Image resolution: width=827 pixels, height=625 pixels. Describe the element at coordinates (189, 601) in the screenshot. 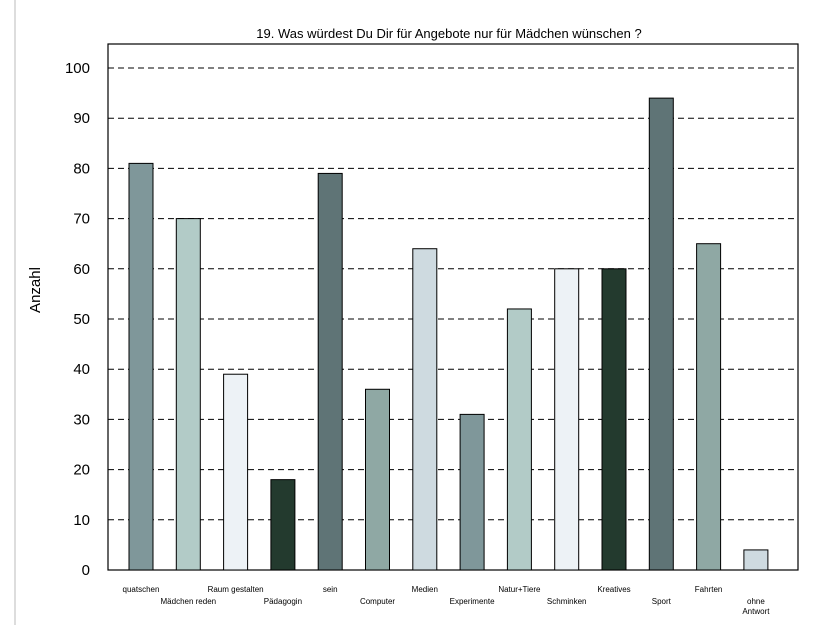

I see `x-tick-label: Mädchen reden` at that location.